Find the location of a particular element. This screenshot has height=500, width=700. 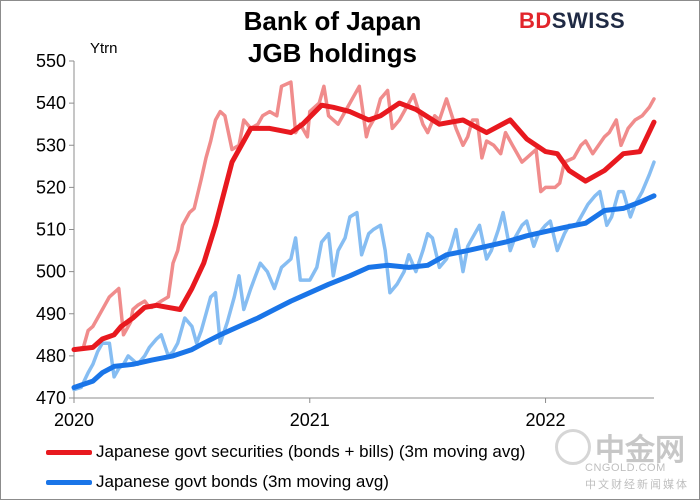

y-tick-label: 550 is located at coordinates (51, 61).